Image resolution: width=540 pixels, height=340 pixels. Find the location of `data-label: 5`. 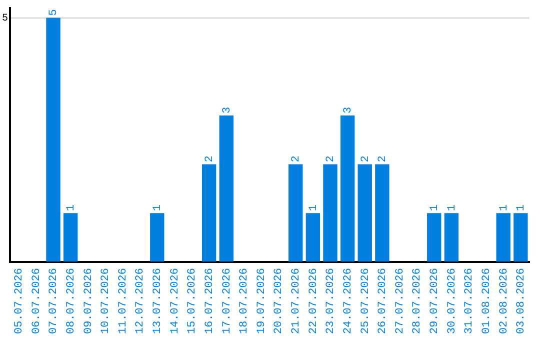

data-label: 5 is located at coordinates (54, 12).